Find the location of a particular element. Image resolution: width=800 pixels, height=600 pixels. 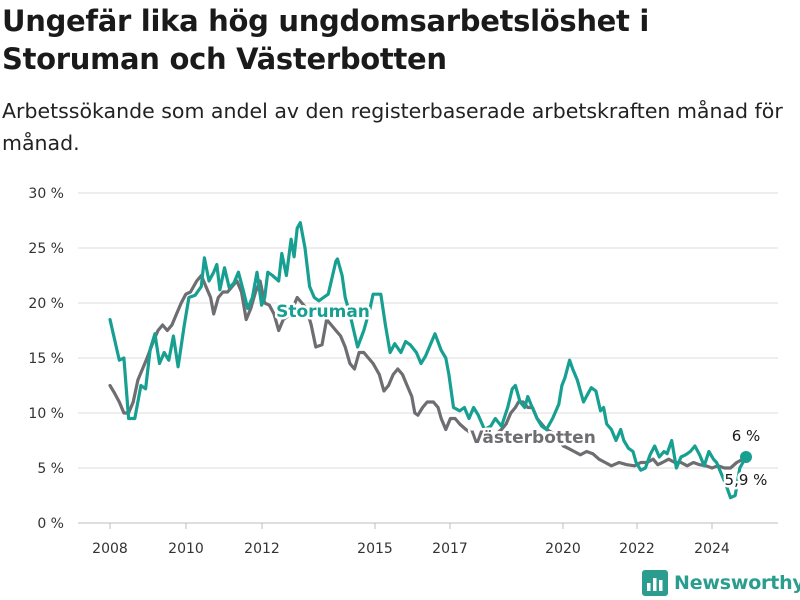

y-axis-tick-labels: 0 % 5 % 10 % 15 % 20 % 25 % 30 % is located at coordinates (46, 359).